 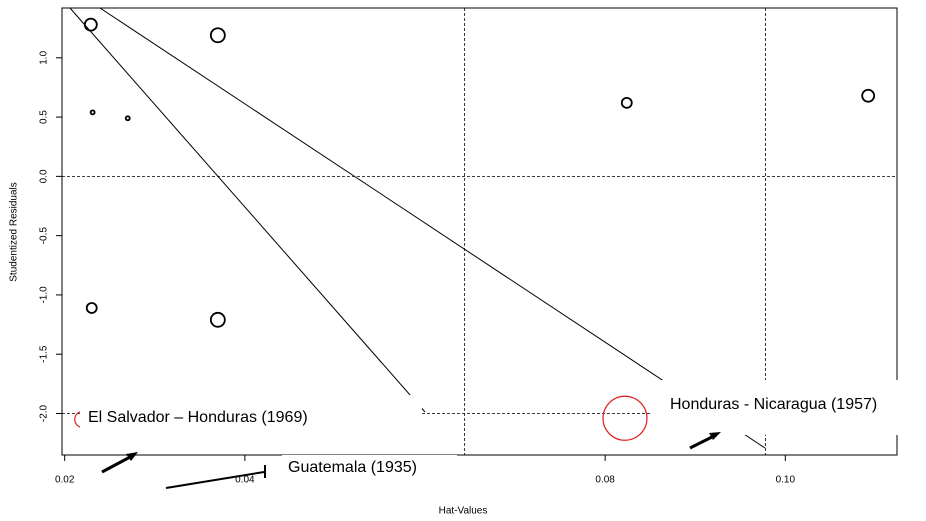 I want to click on y-tick-label: 1.0, so click(x=44, y=57).